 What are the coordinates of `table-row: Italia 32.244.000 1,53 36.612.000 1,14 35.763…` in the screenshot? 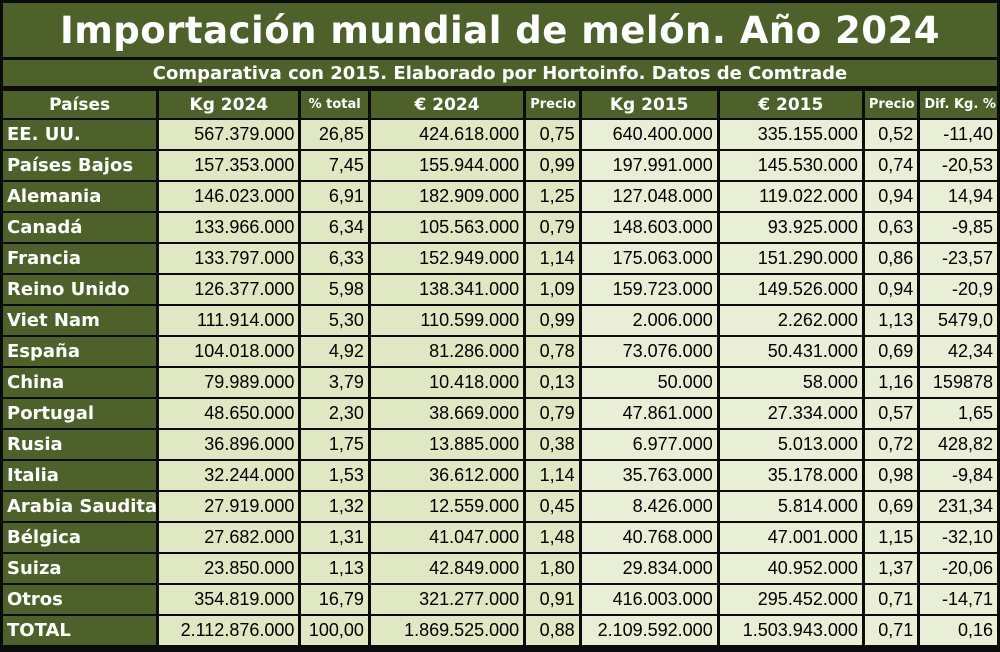 It's located at (500, 475).